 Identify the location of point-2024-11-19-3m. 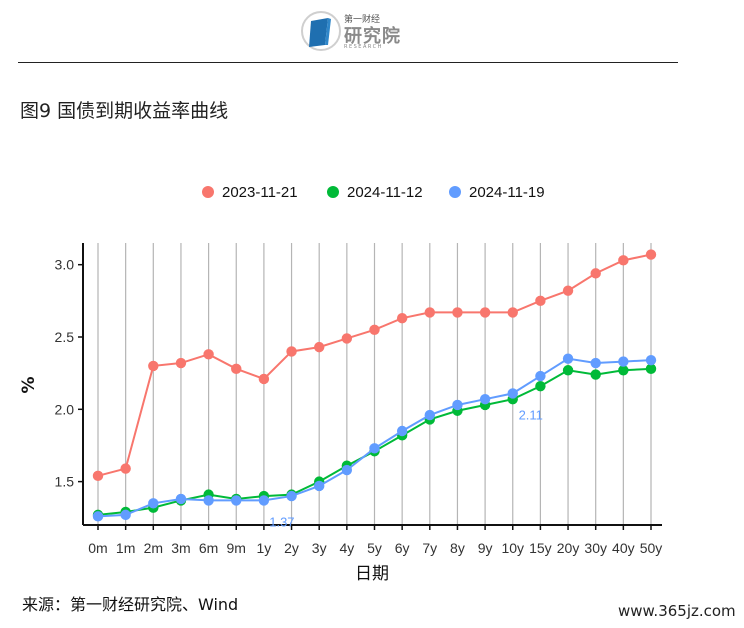
(181, 499).